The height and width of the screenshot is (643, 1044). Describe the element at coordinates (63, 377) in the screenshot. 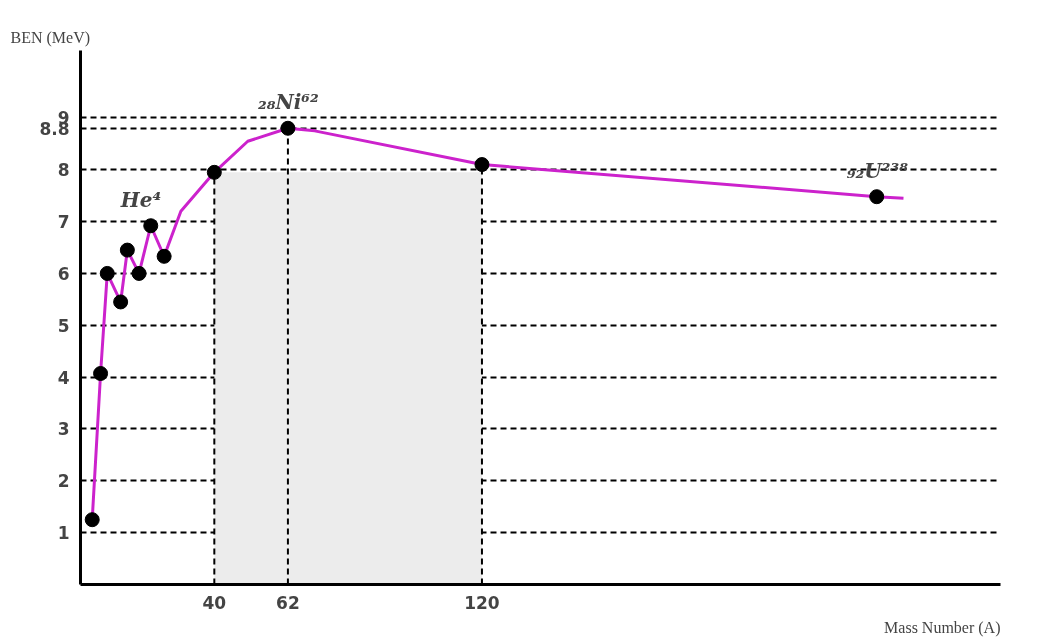

I see `y-tick-label: 4` at that location.